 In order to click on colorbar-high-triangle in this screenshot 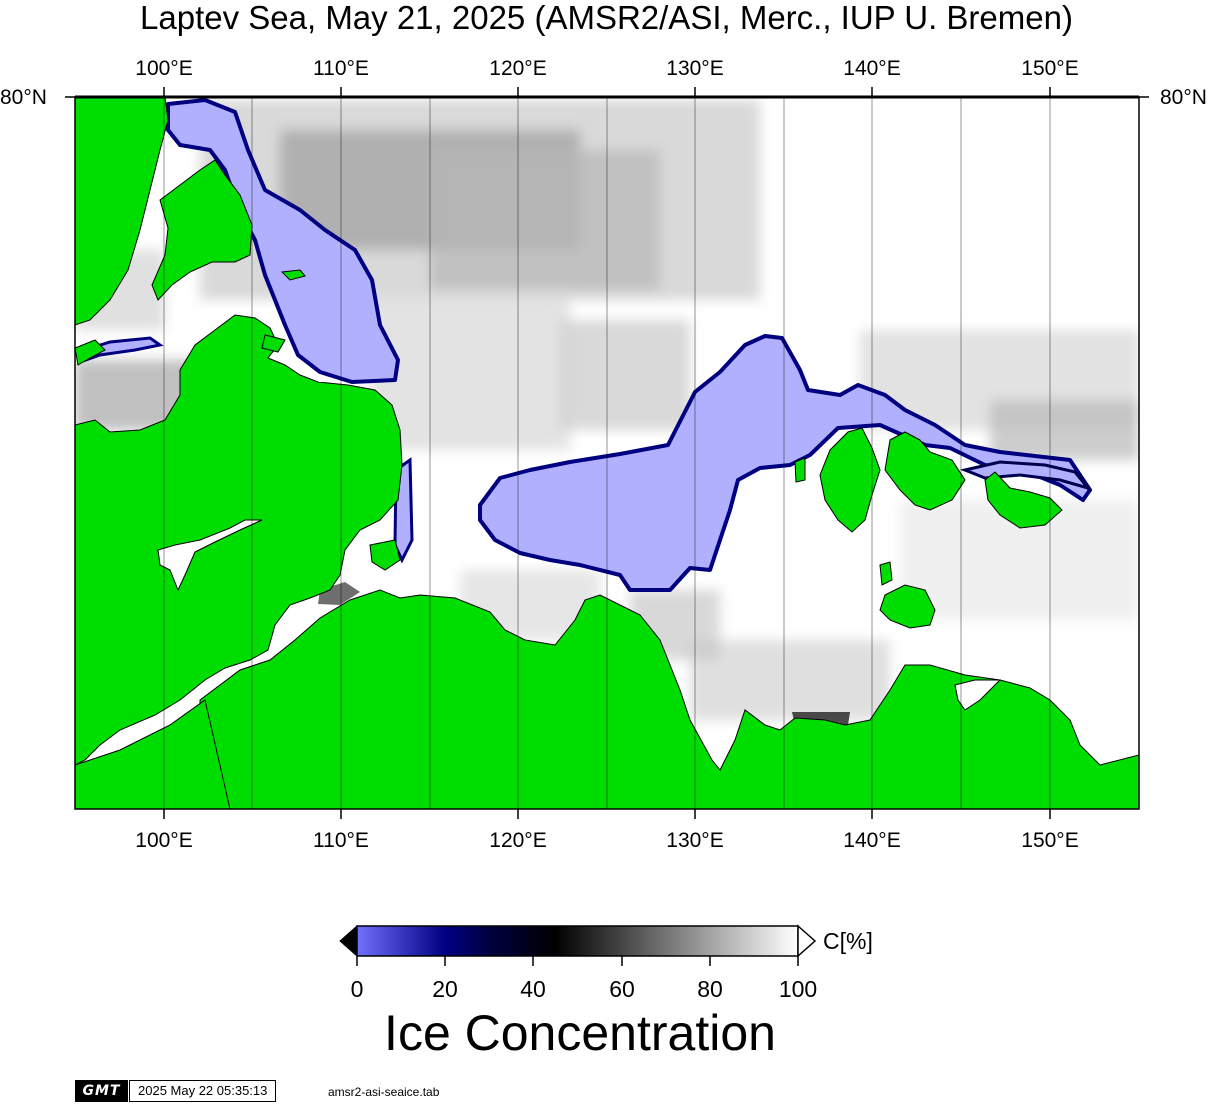, I will do `click(807, 941)`.